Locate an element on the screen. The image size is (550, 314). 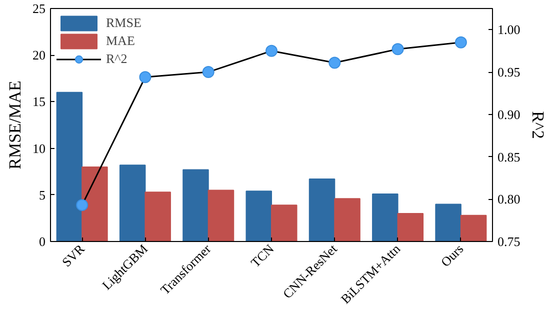
y2-tick-label: 0.80 is located at coordinates (509, 199).